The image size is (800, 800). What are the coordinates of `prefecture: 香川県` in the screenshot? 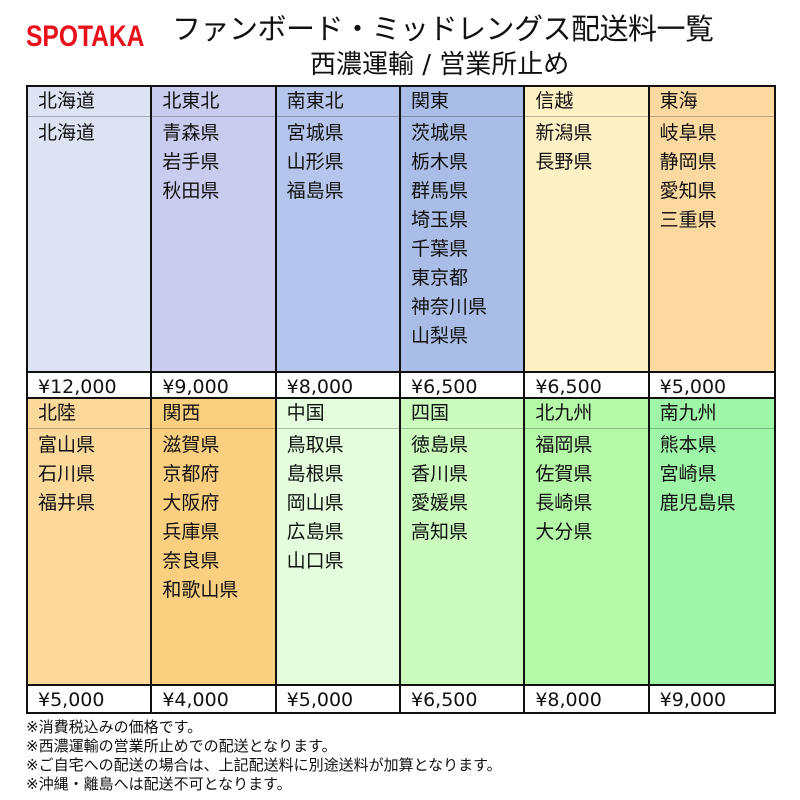 It's located at (440, 474).